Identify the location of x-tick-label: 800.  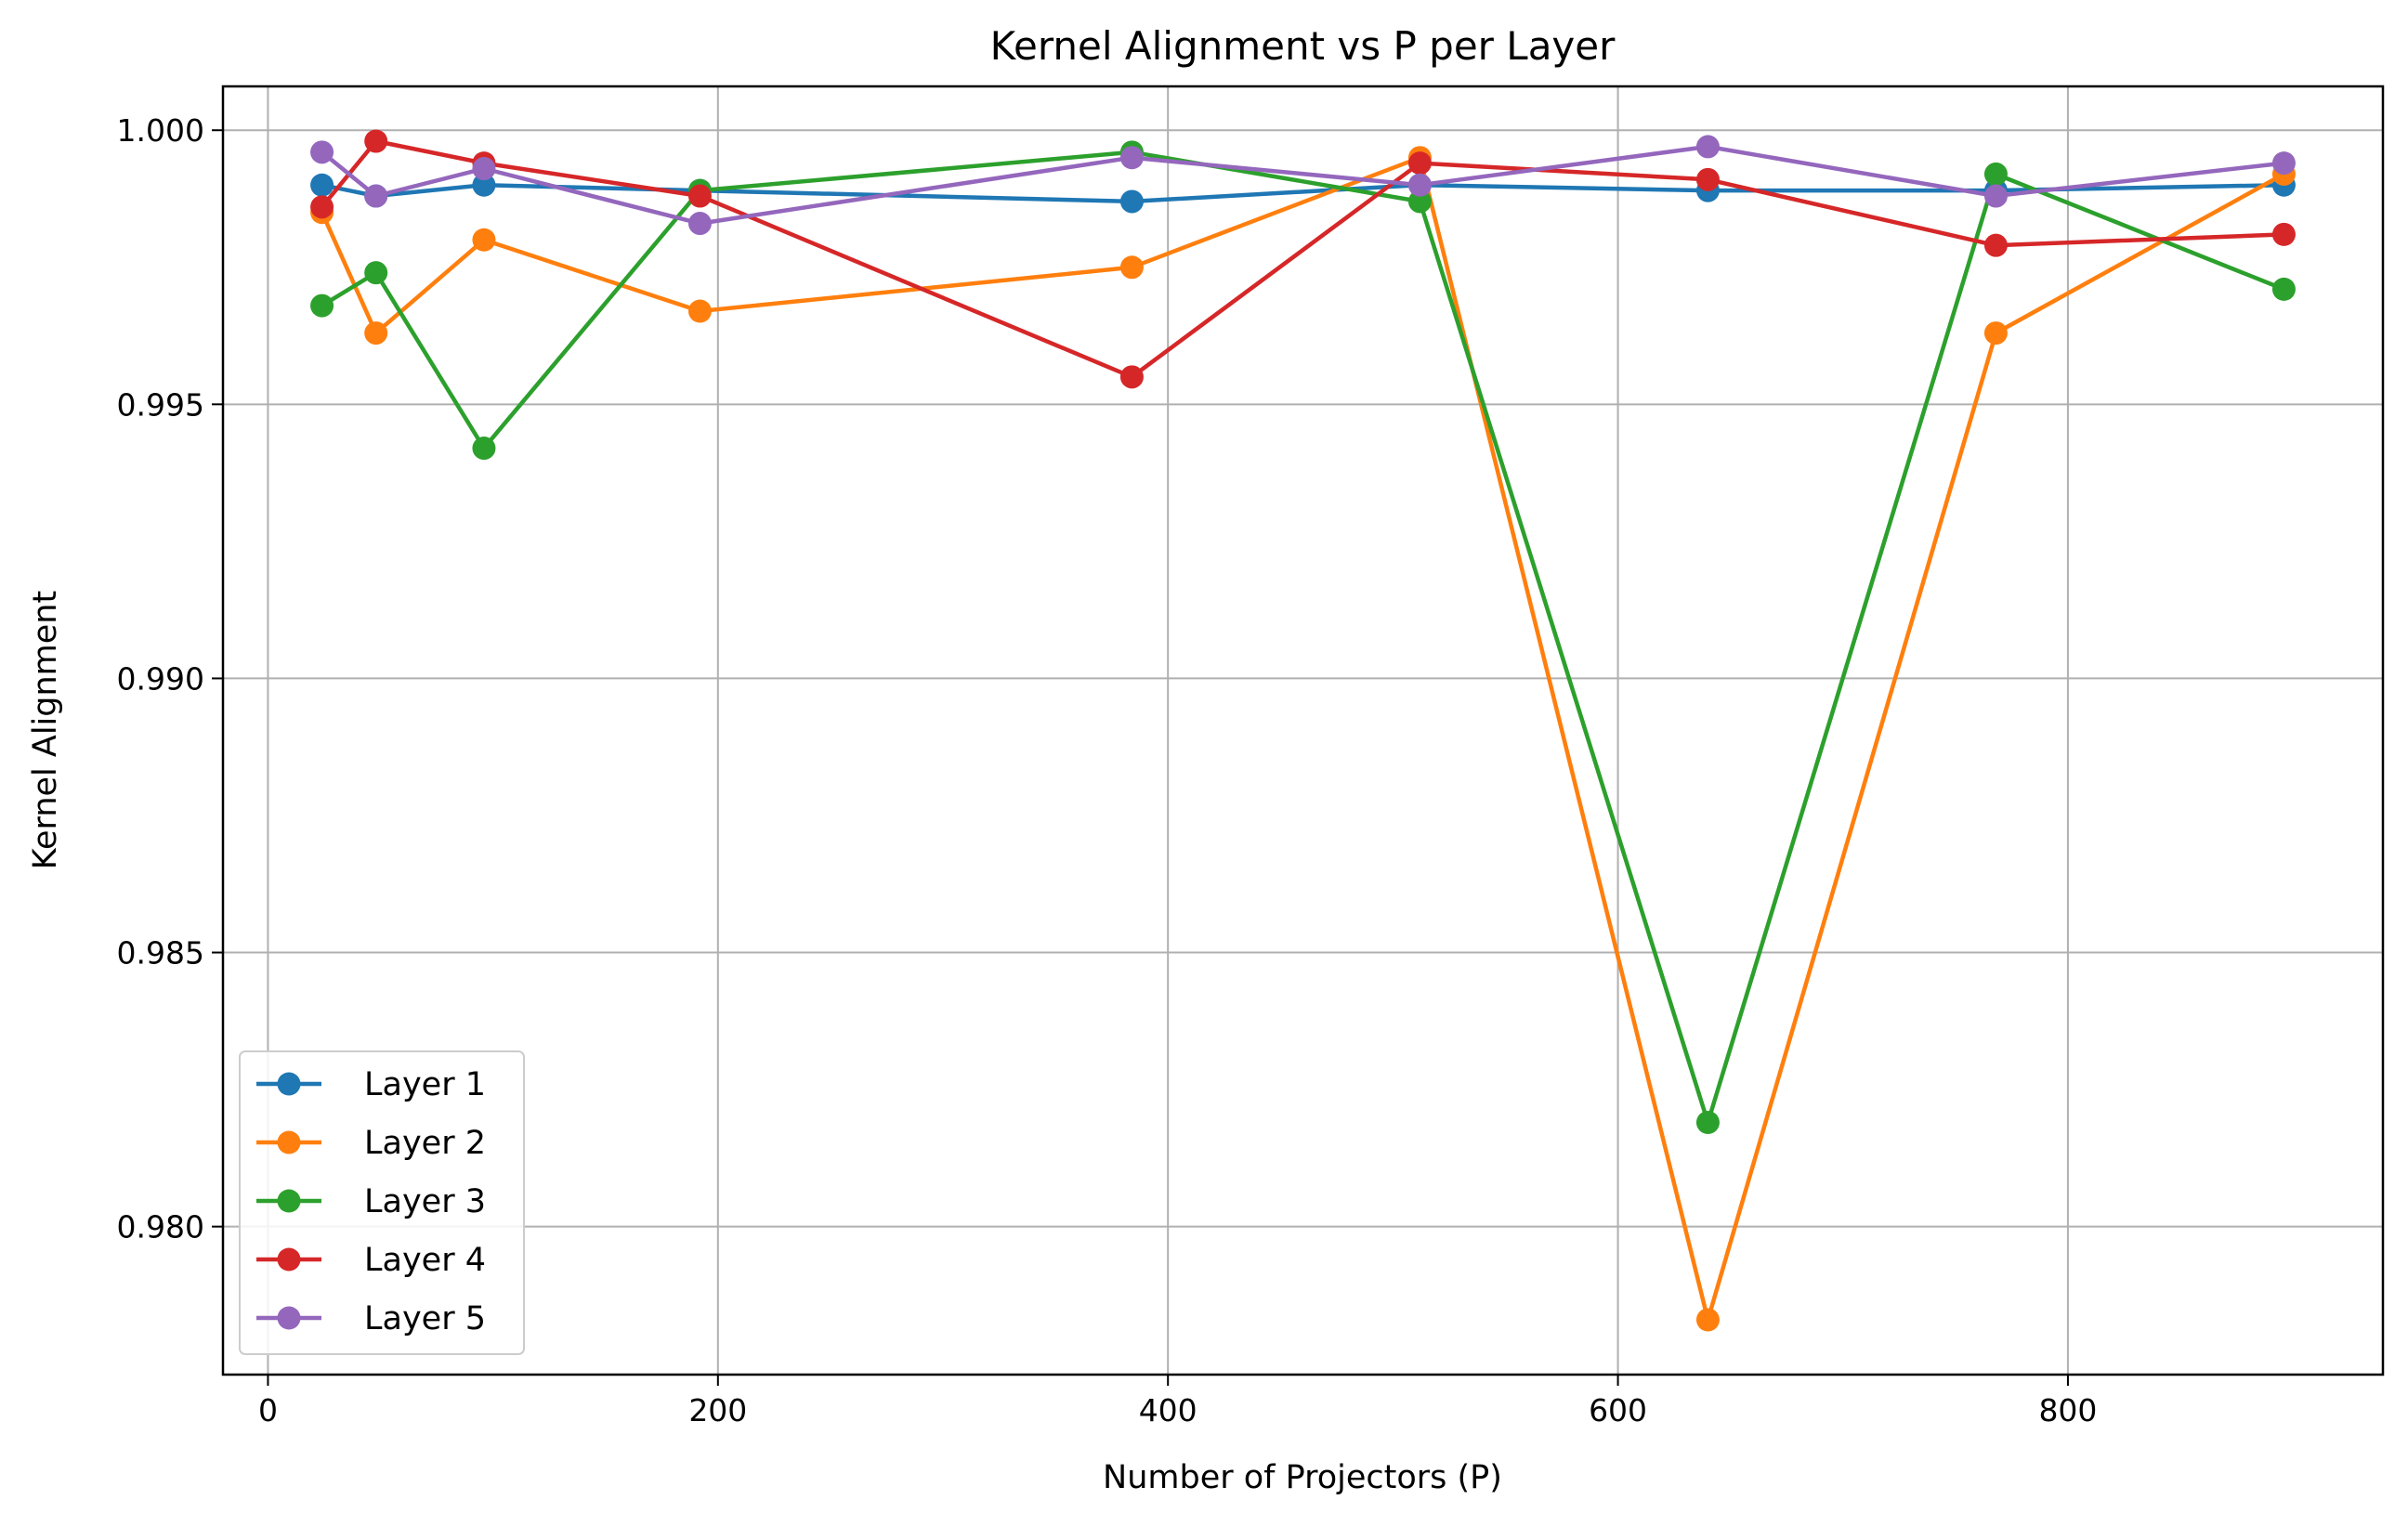
(2067, 1410).